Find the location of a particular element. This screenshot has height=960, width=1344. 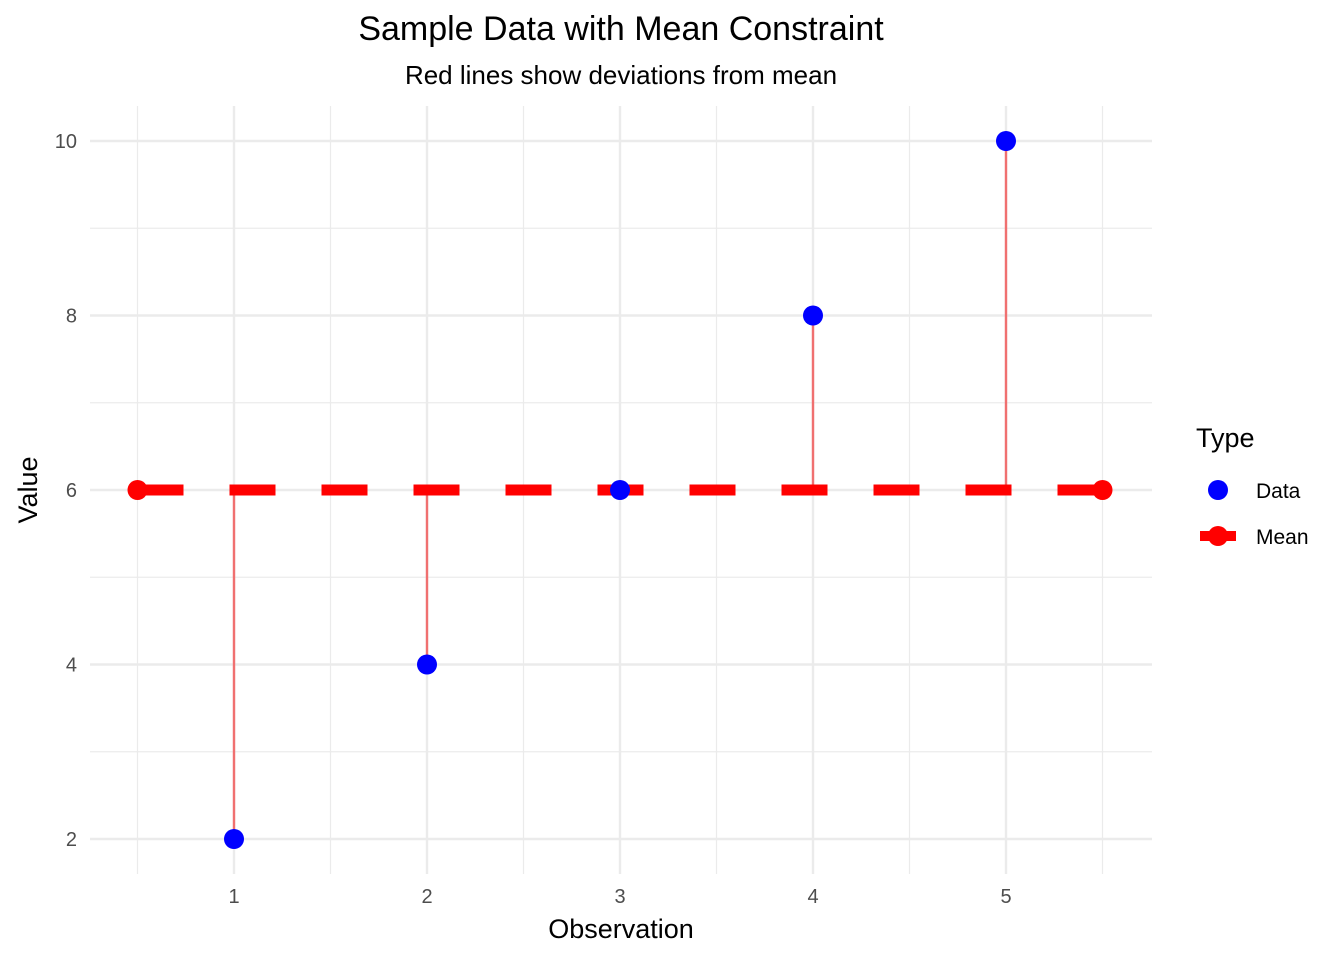

x-axis-ticks: 1 2 3 4 5 is located at coordinates (619, 897).